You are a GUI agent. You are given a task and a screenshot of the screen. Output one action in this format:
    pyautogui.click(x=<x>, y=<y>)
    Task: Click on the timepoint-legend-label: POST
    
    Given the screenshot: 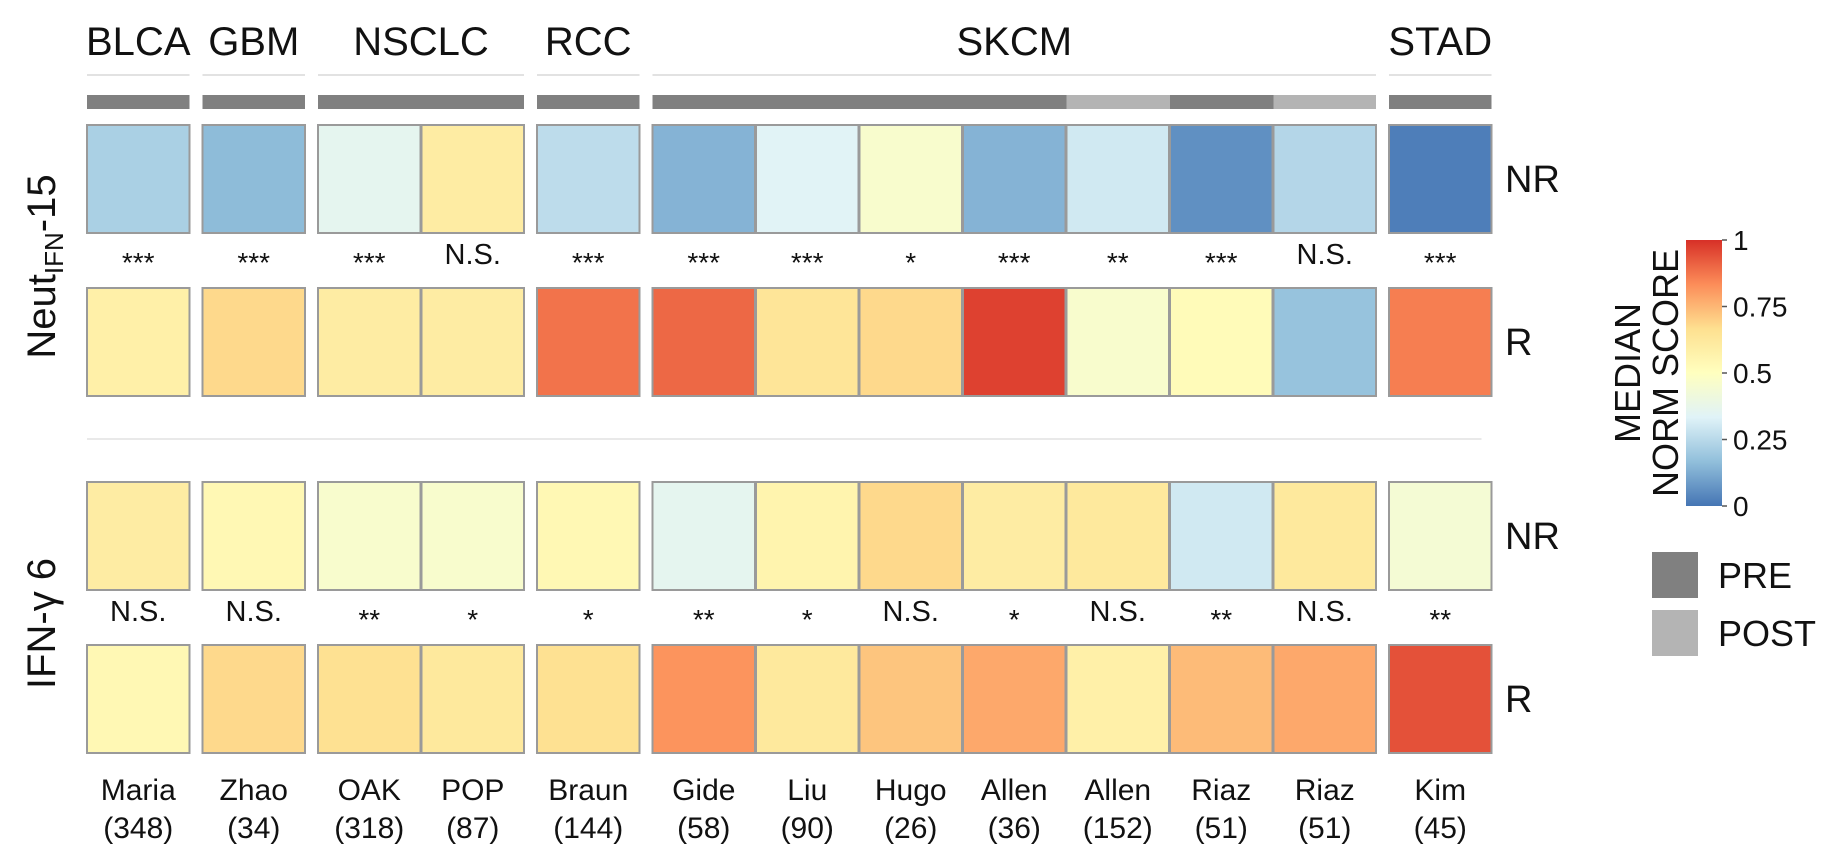 What is the action you would take?
    pyautogui.click(x=1767, y=633)
    